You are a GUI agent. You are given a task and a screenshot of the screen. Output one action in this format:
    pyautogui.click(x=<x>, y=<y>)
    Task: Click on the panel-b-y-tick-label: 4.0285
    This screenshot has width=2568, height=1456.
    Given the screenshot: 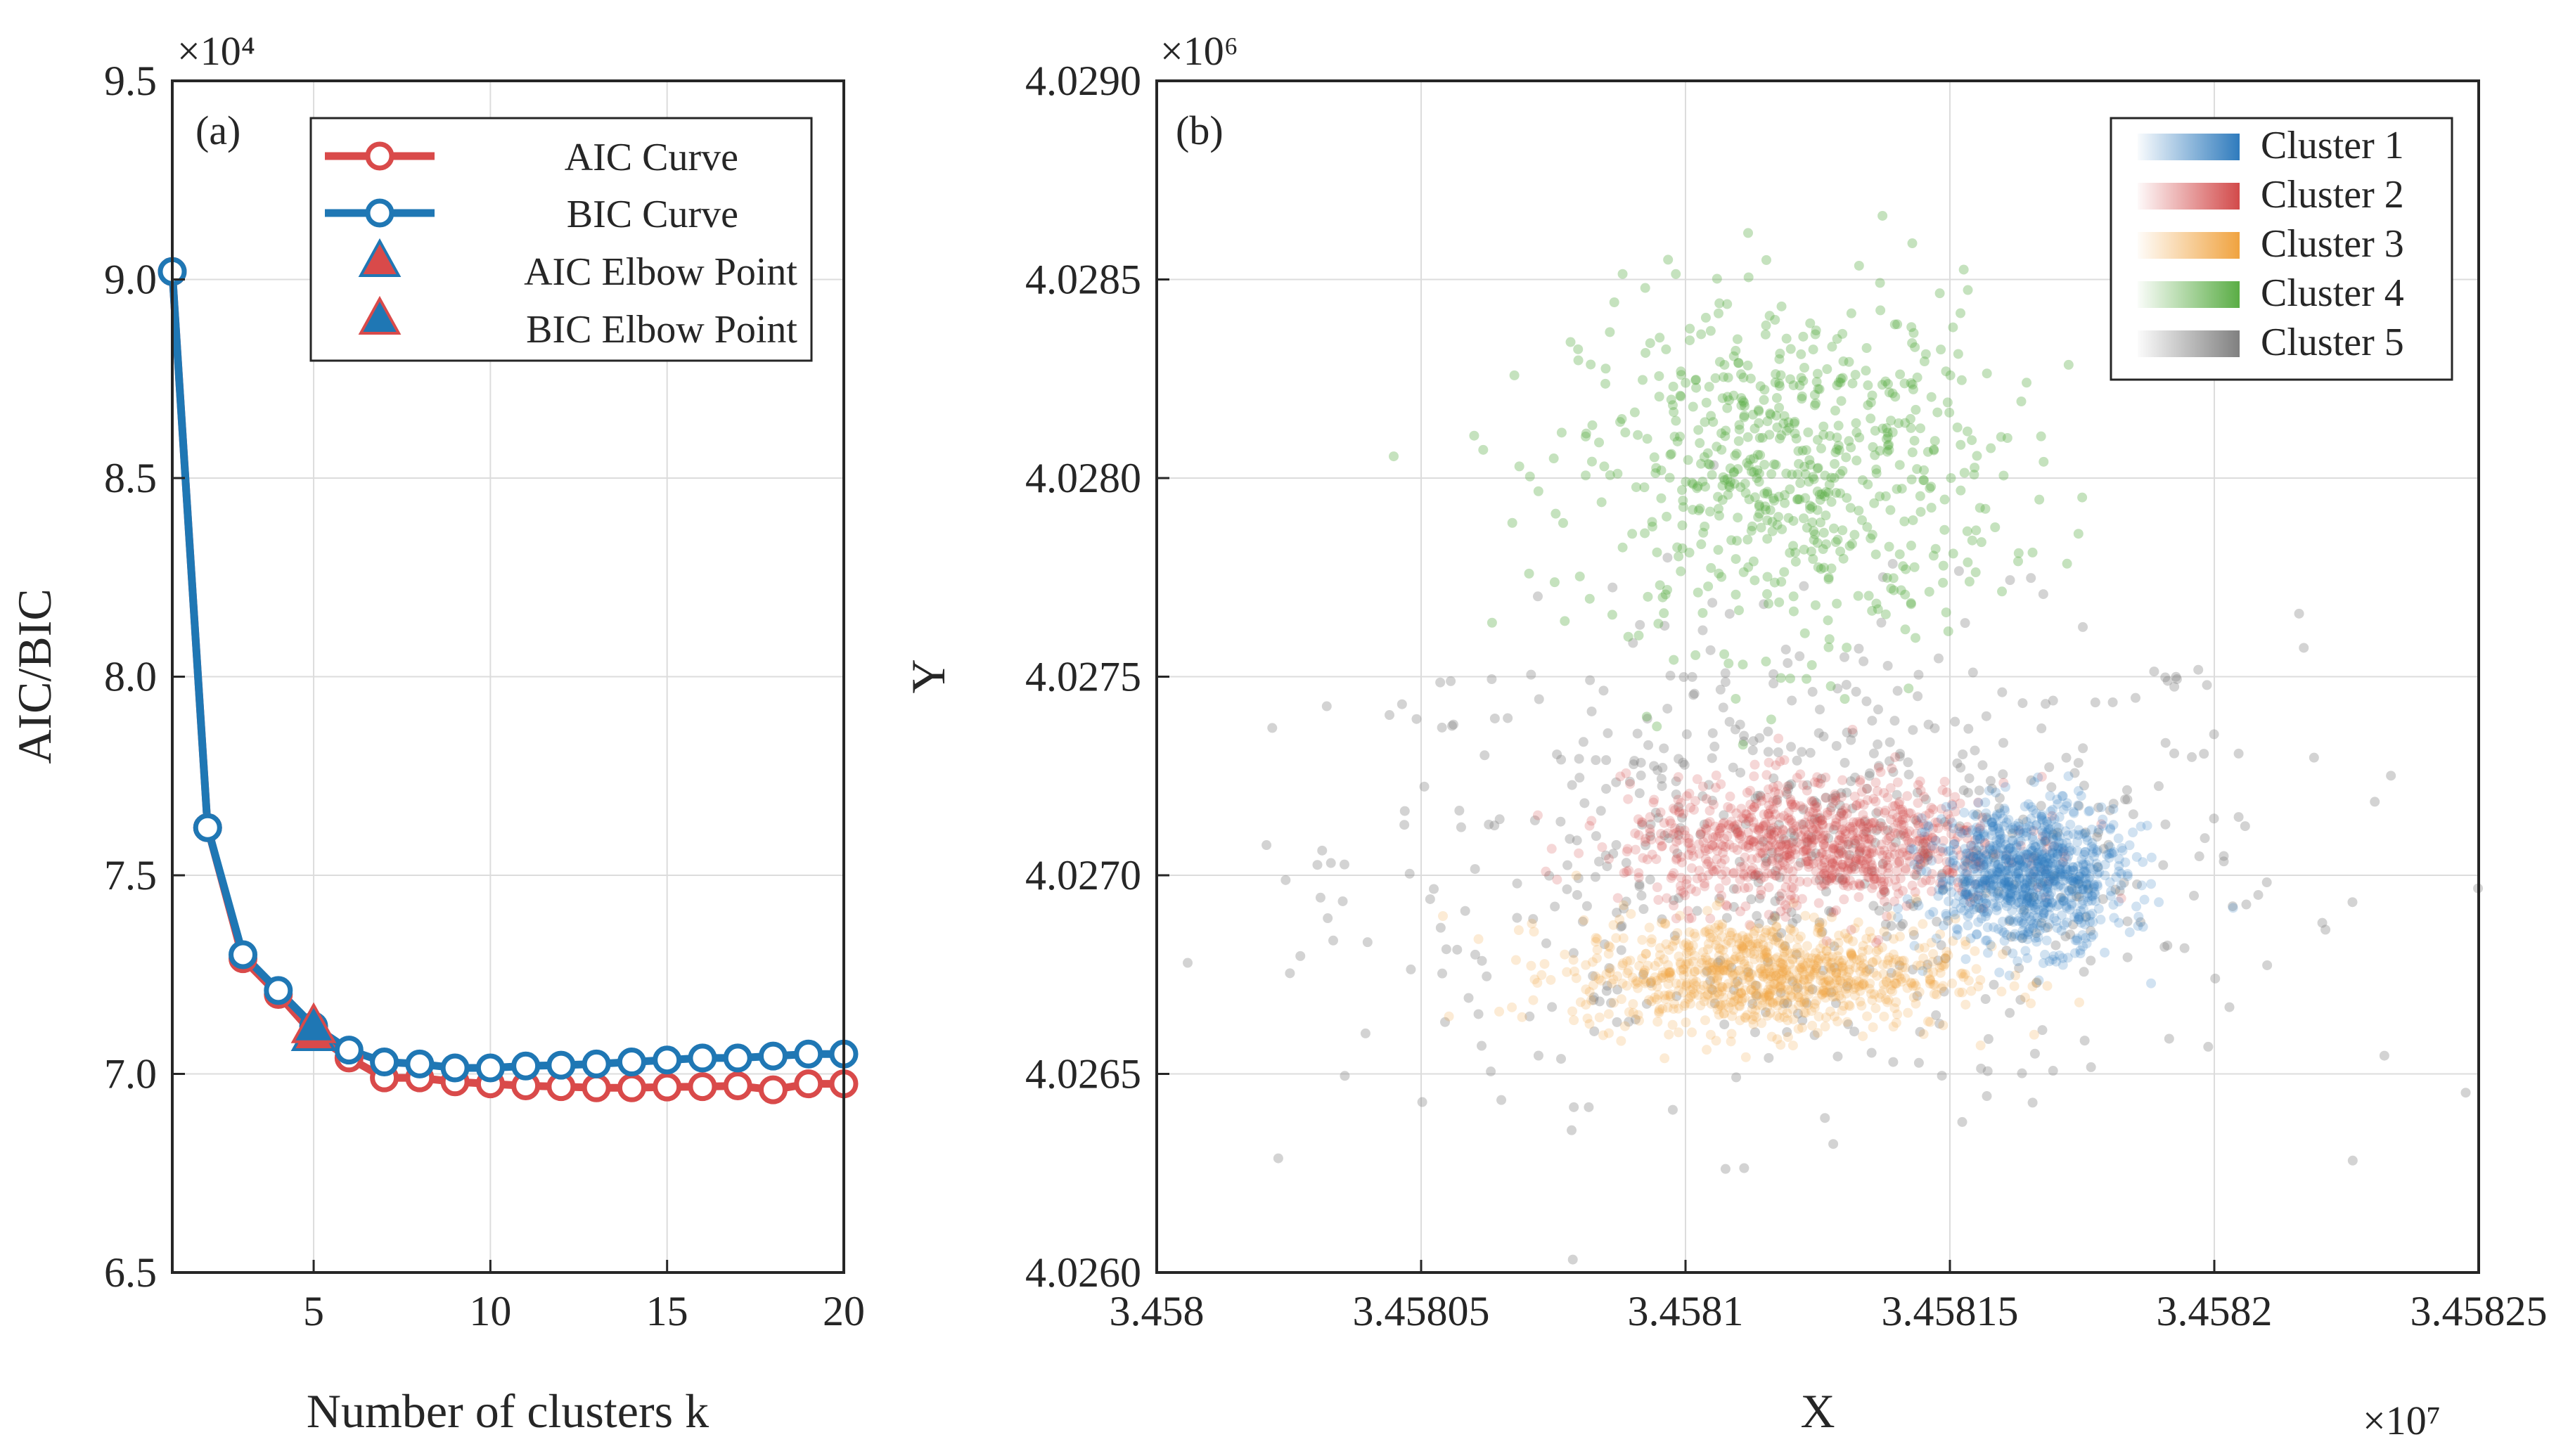 What is the action you would take?
    pyautogui.click(x=1083, y=280)
    